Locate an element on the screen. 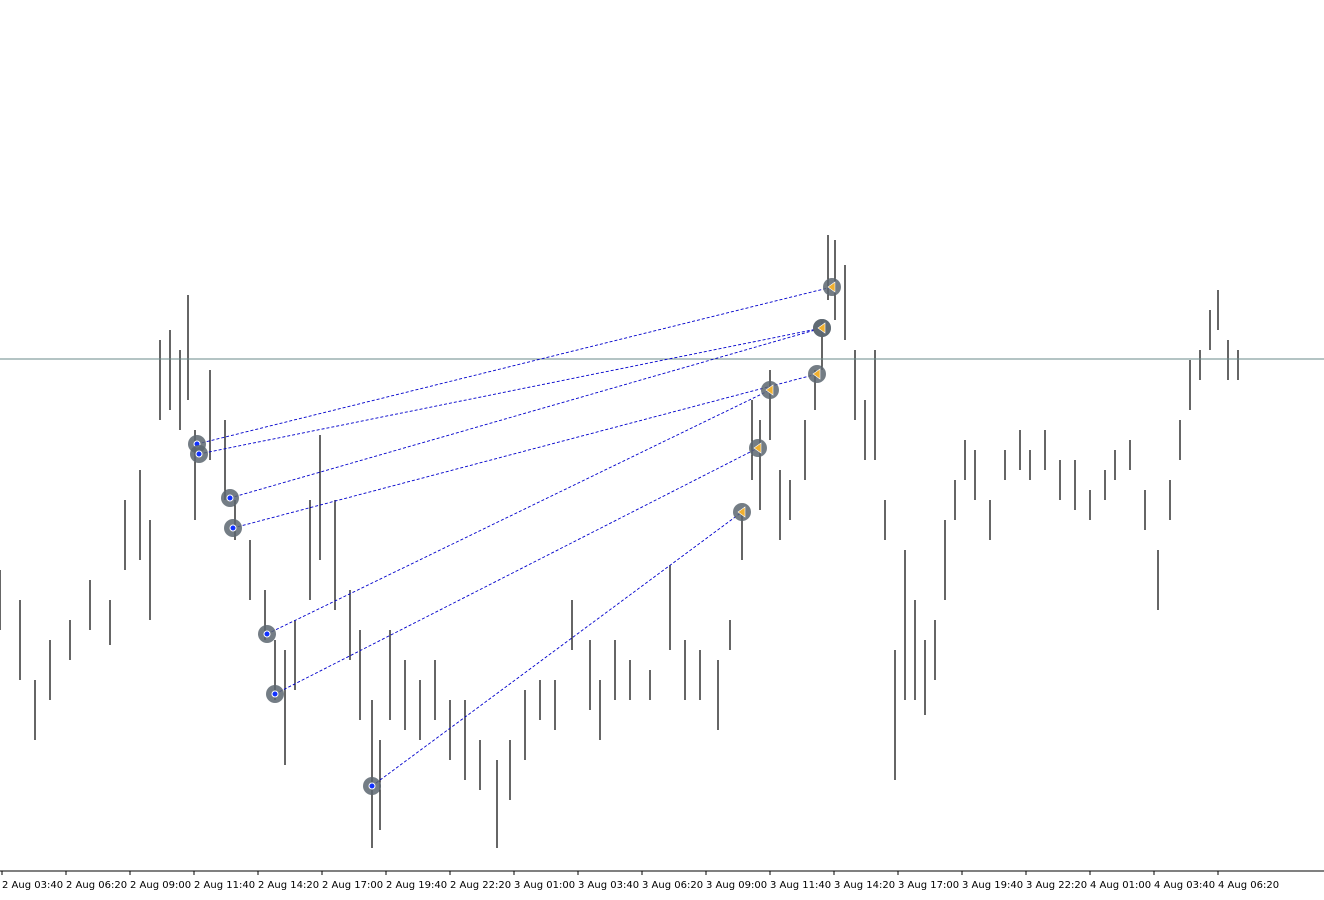  x-tick-label: 4 Aug 06:20 is located at coordinates (1248, 885).